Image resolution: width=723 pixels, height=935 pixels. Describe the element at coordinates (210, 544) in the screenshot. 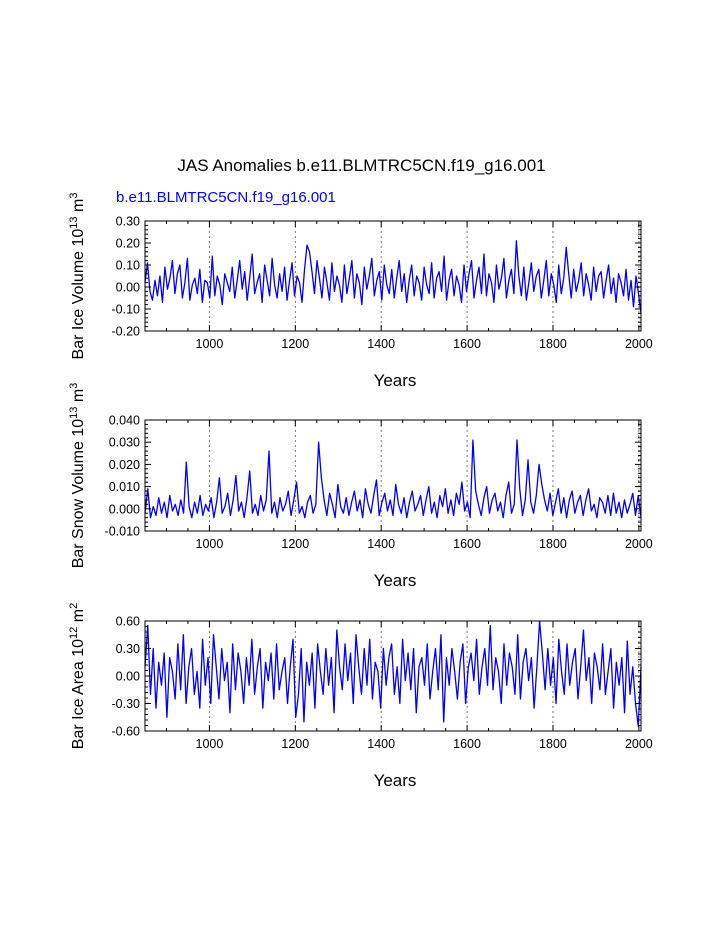

I see `snow-volume-xtick-label: 1000` at that location.